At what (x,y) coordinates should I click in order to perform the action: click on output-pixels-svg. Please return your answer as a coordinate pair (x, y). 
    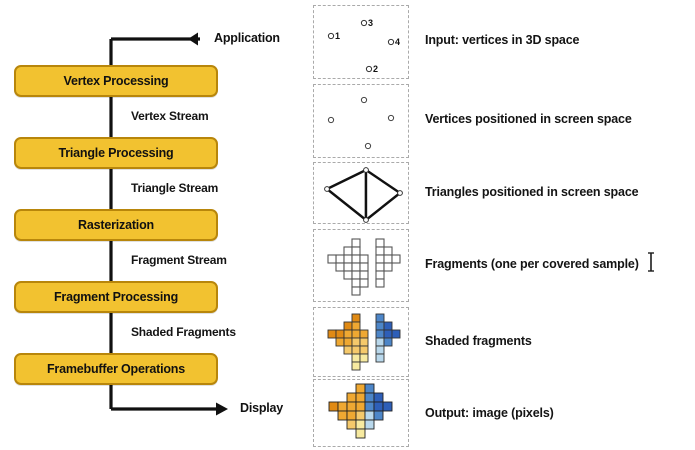
    Looking at the image, I should click on (360, 411).